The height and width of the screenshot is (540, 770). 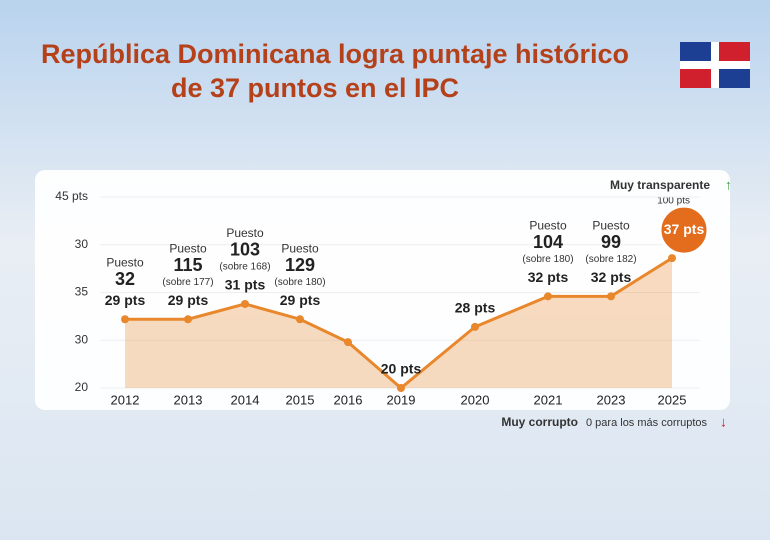 I want to click on top-note: Muy transparente, so click(x=660, y=185).